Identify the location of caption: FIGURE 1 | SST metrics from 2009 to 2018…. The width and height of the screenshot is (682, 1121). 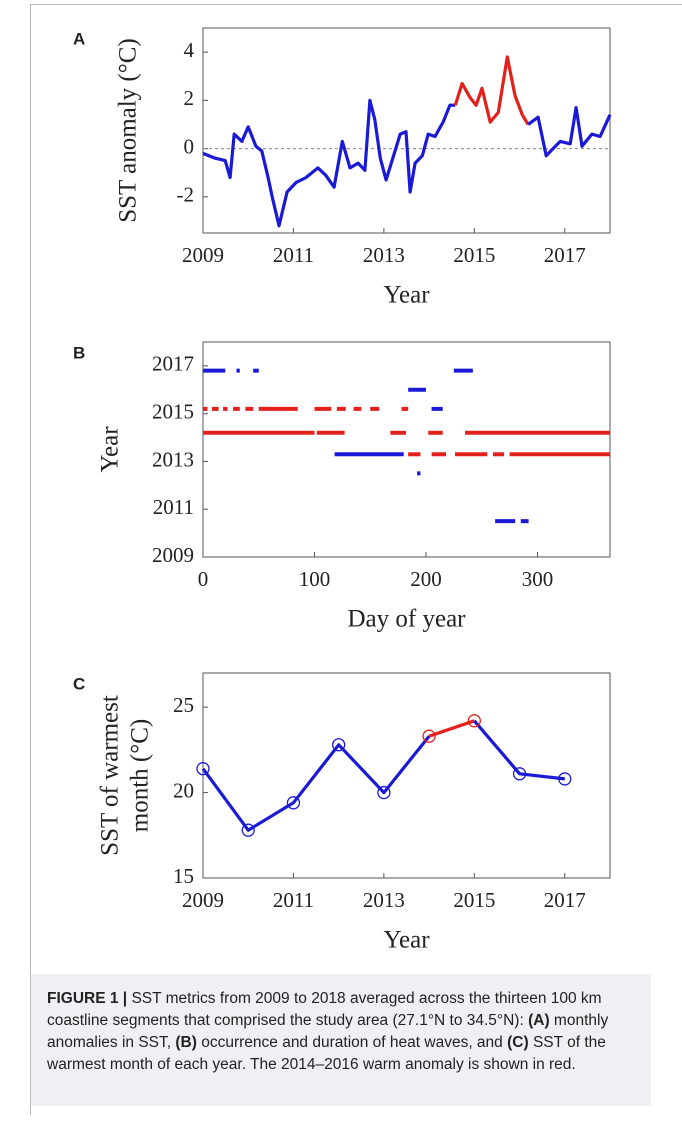
(341, 1040).